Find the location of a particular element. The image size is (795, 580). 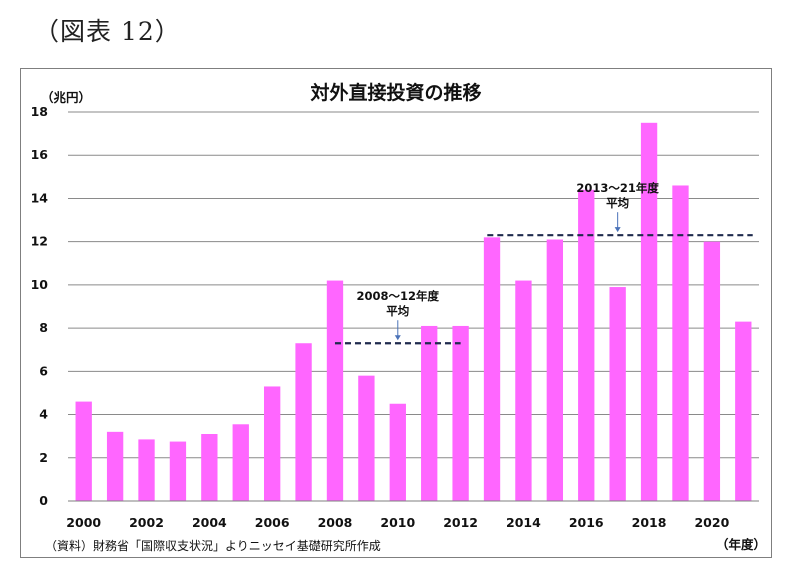

y-tick-label: 10 is located at coordinates (40, 284).